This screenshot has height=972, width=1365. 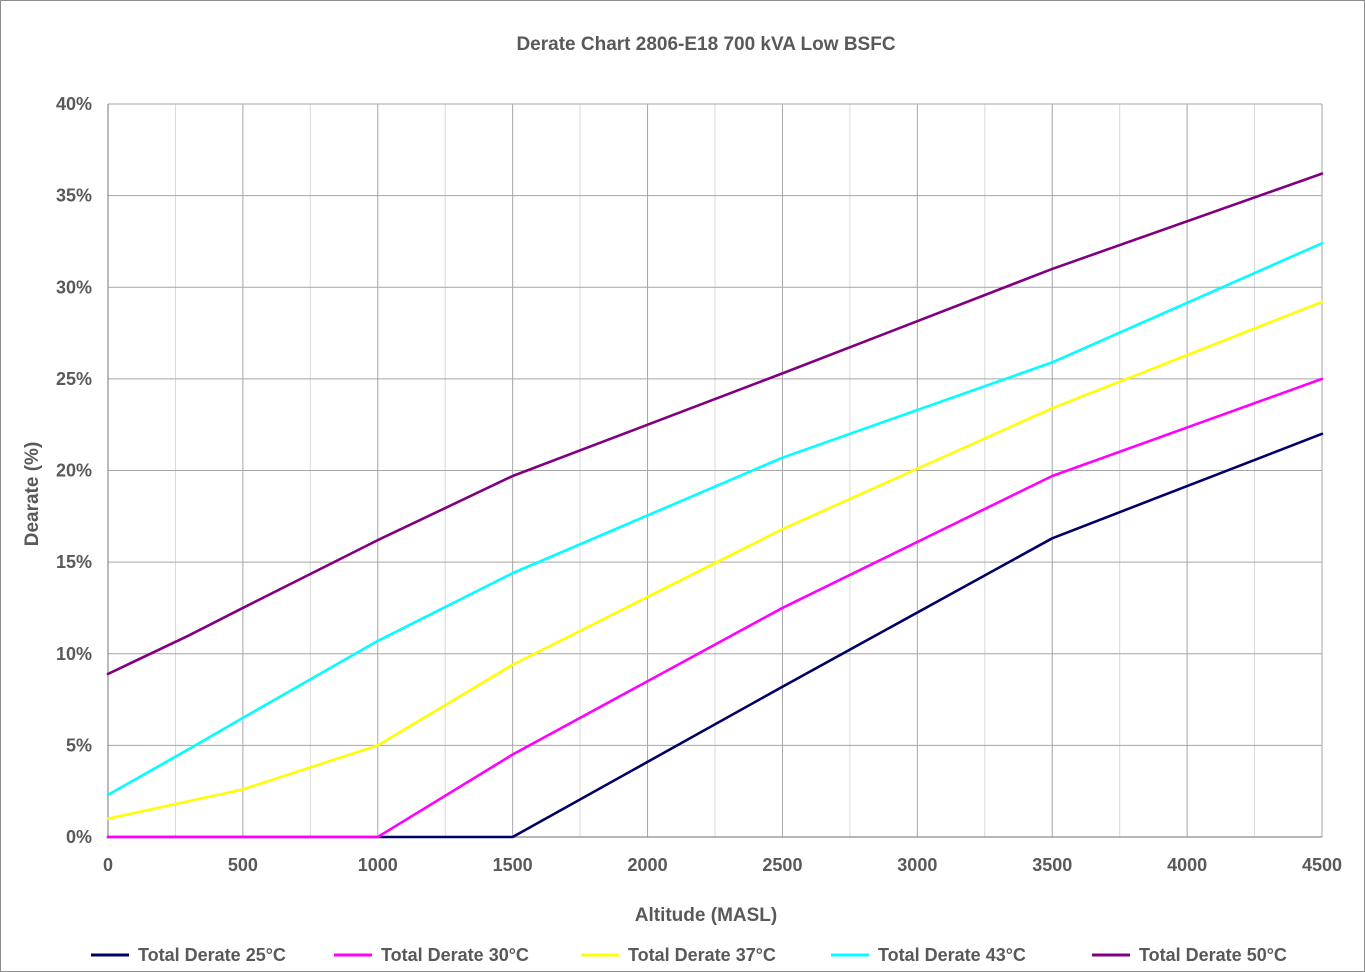 I want to click on y-tick-label: 40%, so click(x=74, y=104).